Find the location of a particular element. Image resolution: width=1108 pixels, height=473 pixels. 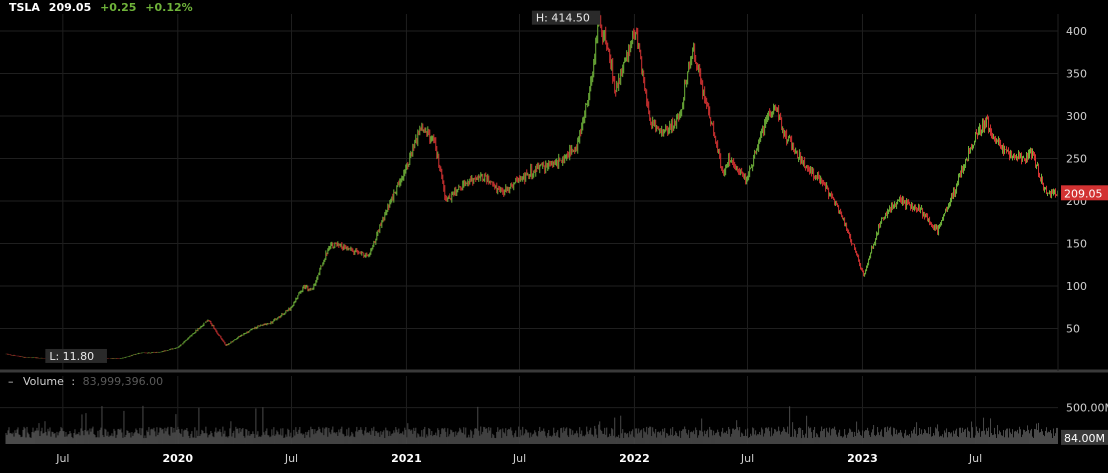

price-tick-label: 250 is located at coordinates (1076, 159).